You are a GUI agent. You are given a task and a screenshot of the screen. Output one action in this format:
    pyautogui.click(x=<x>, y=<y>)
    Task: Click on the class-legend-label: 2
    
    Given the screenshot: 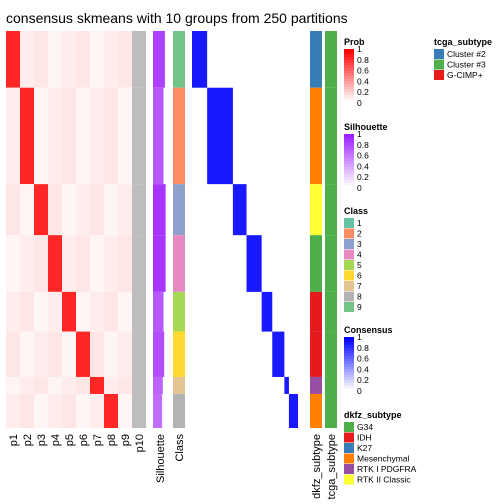 What is the action you would take?
    pyautogui.click(x=359, y=234)
    